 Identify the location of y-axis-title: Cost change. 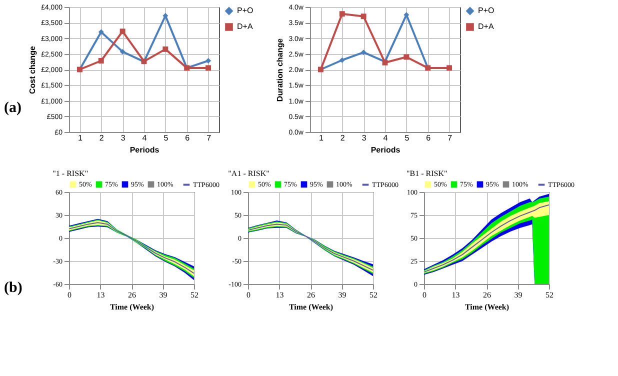
(33, 69).